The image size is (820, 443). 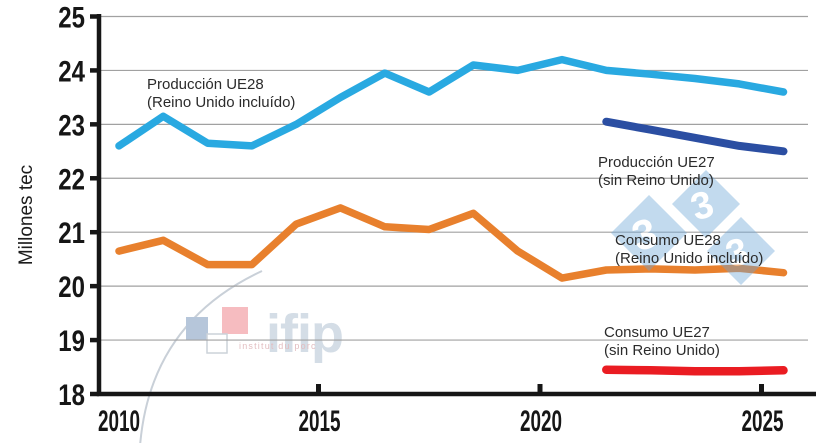 I want to click on y-tick-label: 19, so click(x=71, y=340).